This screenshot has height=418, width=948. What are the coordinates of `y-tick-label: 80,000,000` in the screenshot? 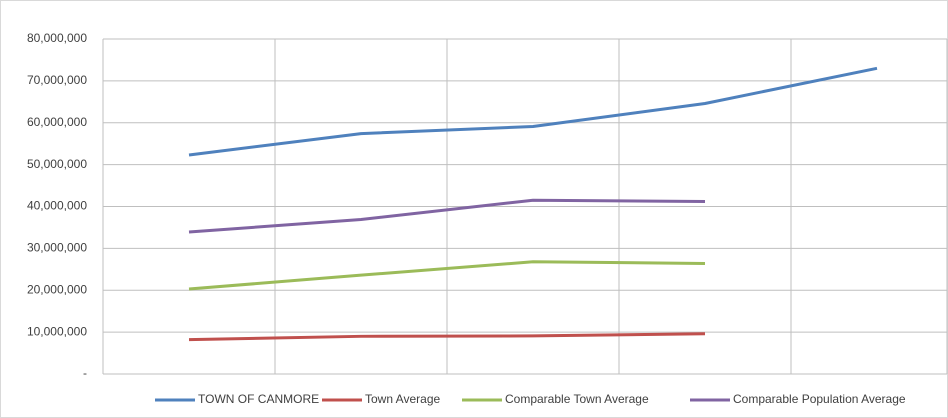 It's located at (57, 38).